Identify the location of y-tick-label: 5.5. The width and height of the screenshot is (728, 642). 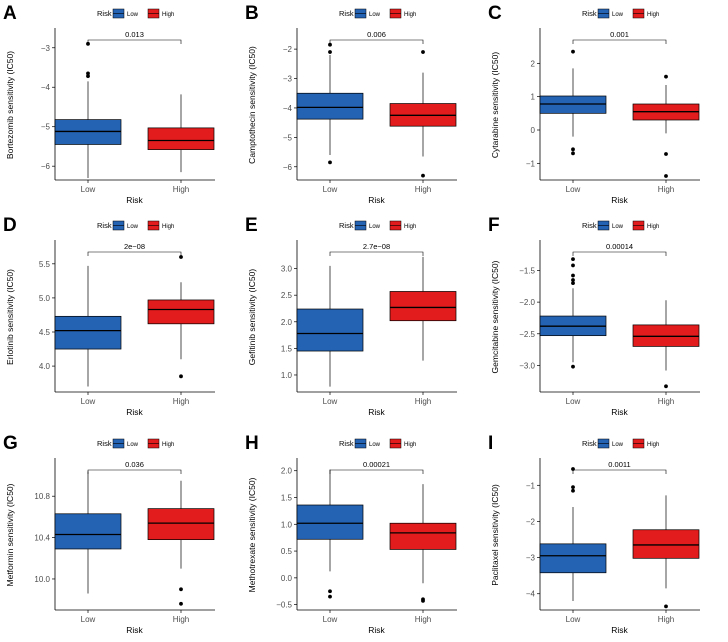
(45, 264).